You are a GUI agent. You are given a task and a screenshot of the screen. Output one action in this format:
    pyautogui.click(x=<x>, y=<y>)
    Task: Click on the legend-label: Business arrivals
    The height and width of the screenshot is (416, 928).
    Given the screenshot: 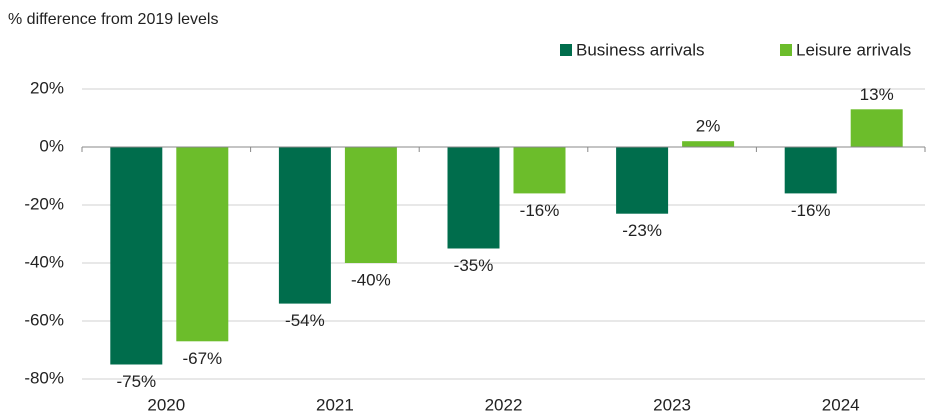 What is the action you would take?
    pyautogui.click(x=640, y=49)
    